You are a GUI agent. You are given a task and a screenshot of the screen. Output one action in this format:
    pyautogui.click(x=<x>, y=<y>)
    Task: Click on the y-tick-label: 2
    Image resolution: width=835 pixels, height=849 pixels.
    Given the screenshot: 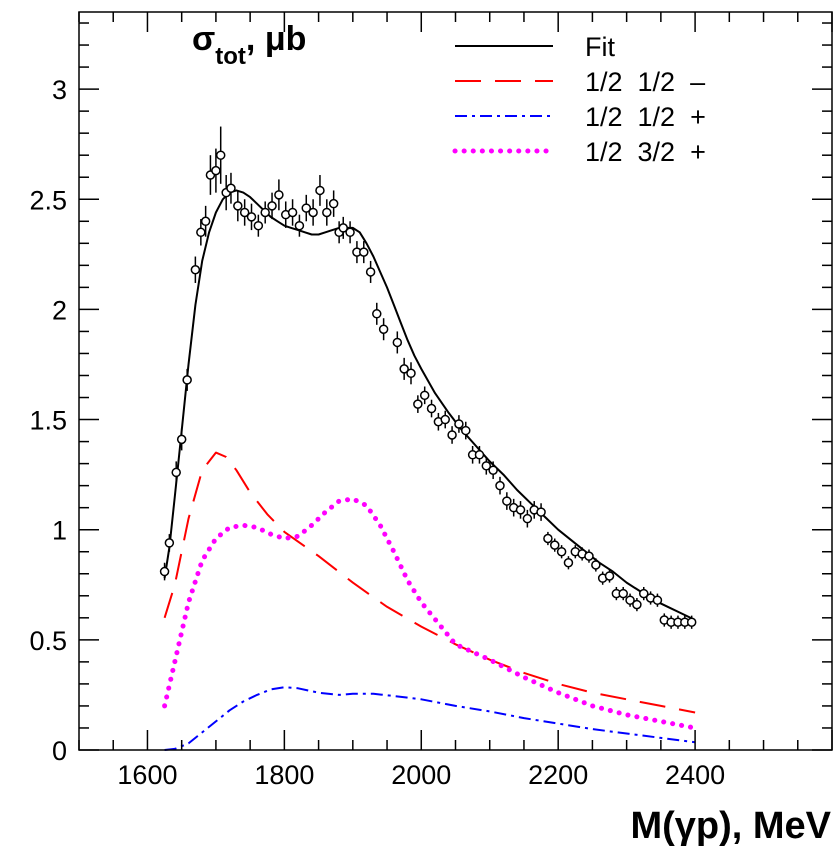 What is the action you would take?
    pyautogui.click(x=59, y=310)
    